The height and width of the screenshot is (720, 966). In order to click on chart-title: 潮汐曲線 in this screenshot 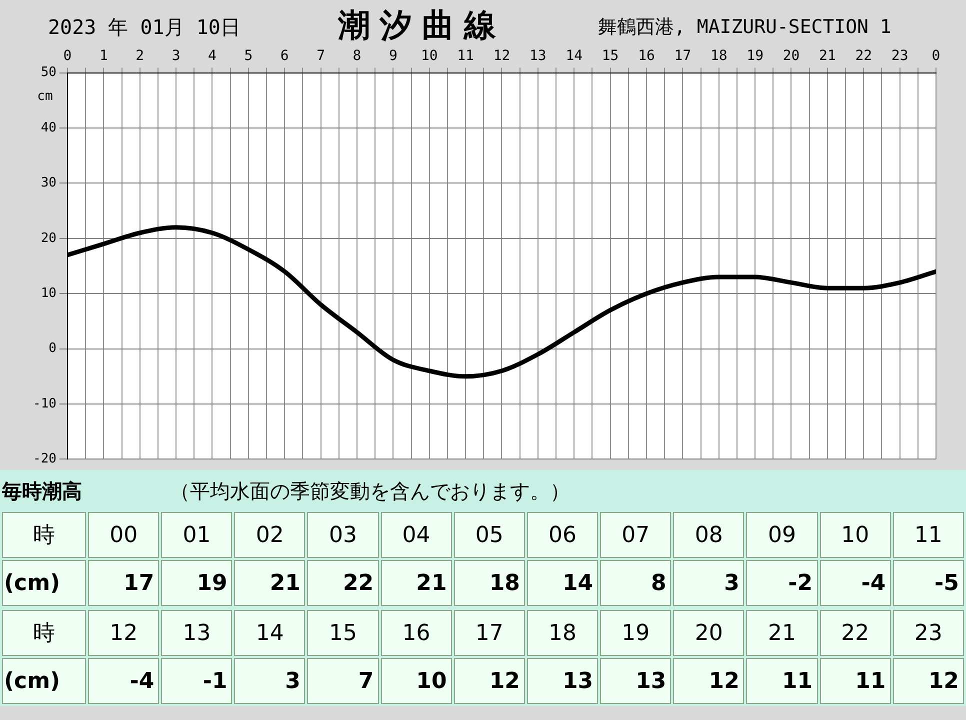, I will do `click(422, 25)`.